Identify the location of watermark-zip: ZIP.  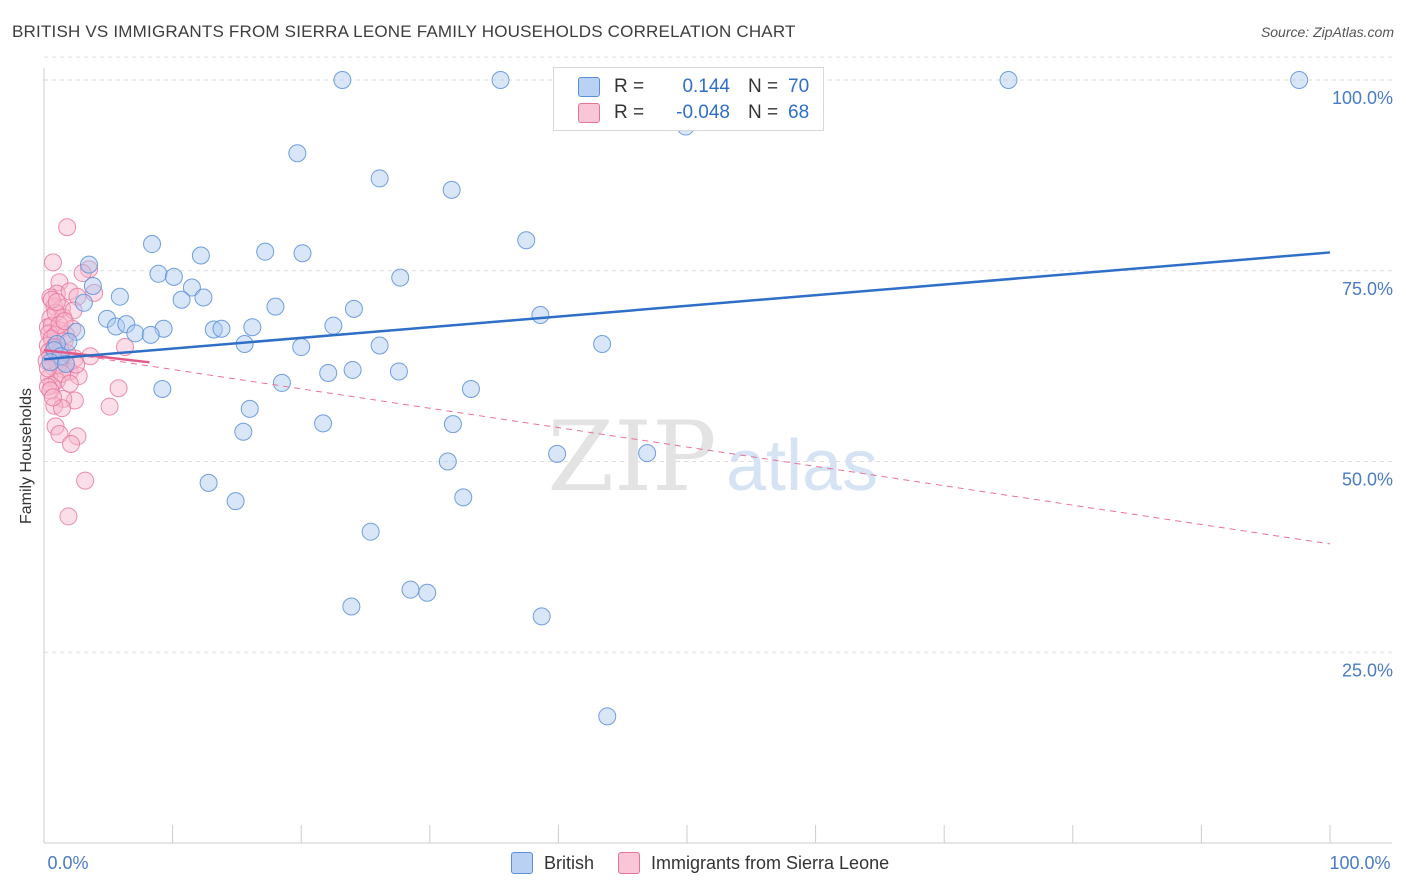
(631, 457).